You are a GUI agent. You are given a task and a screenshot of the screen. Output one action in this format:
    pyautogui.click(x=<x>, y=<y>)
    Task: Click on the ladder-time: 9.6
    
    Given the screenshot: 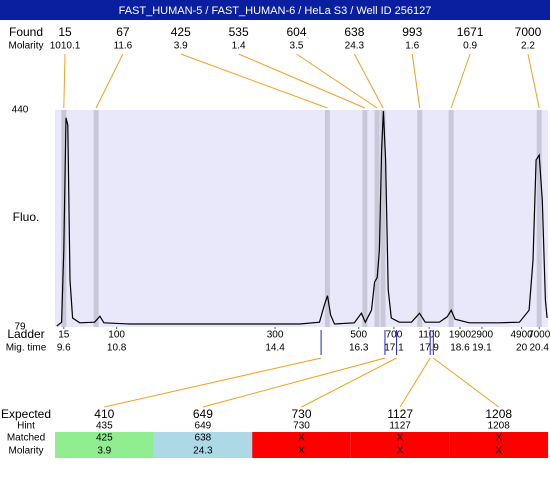 What is the action you would take?
    pyautogui.click(x=64, y=348)
    